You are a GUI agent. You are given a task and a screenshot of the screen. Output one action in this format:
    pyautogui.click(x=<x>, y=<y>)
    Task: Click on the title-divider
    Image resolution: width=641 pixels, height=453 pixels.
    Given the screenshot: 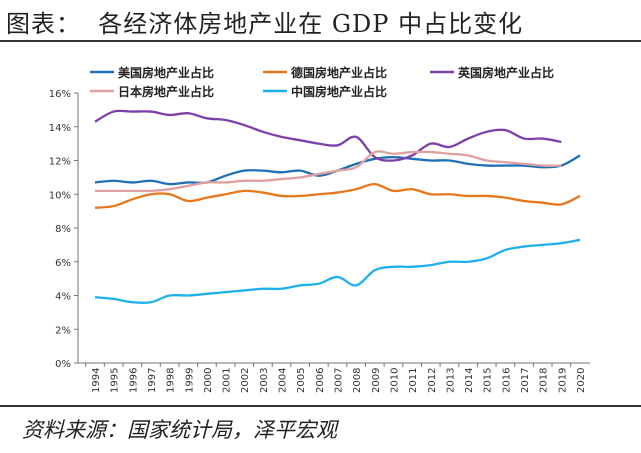 What is the action you would take?
    pyautogui.click(x=320, y=41)
    